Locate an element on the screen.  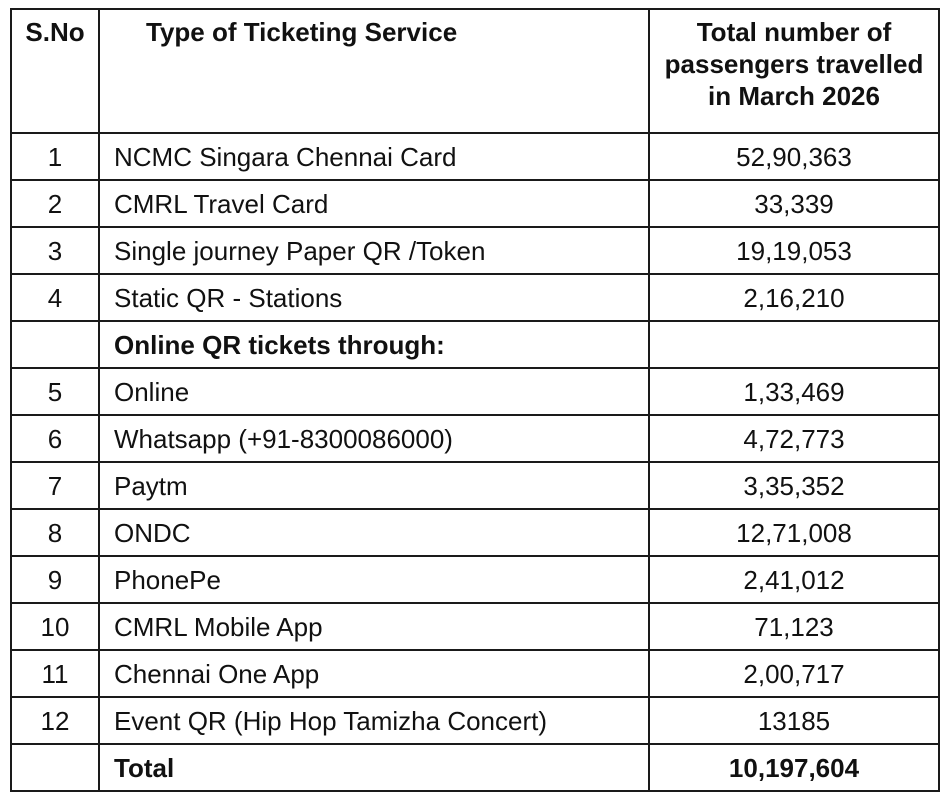
row-sno: 3 is located at coordinates (55, 250).